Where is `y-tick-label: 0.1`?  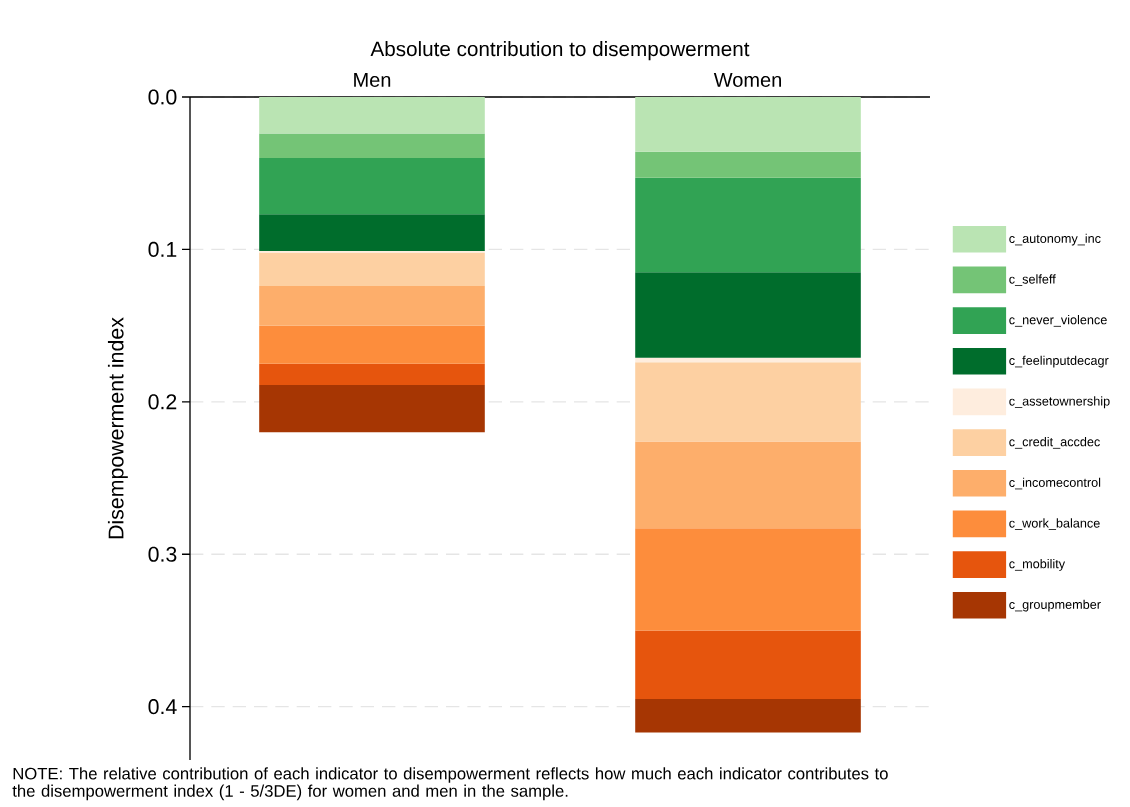
y-tick-label: 0.1 is located at coordinates (162, 249).